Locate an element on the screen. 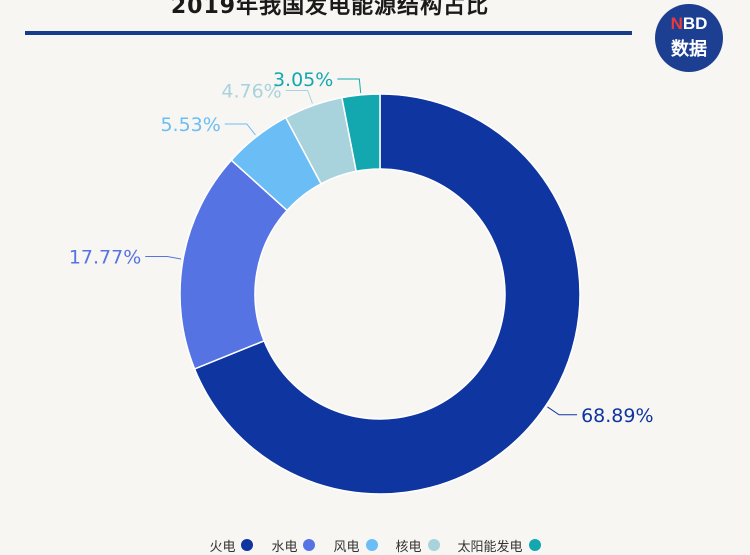 The width and height of the screenshot is (750, 555). logo-text-top: NBD is located at coordinates (689, 24).